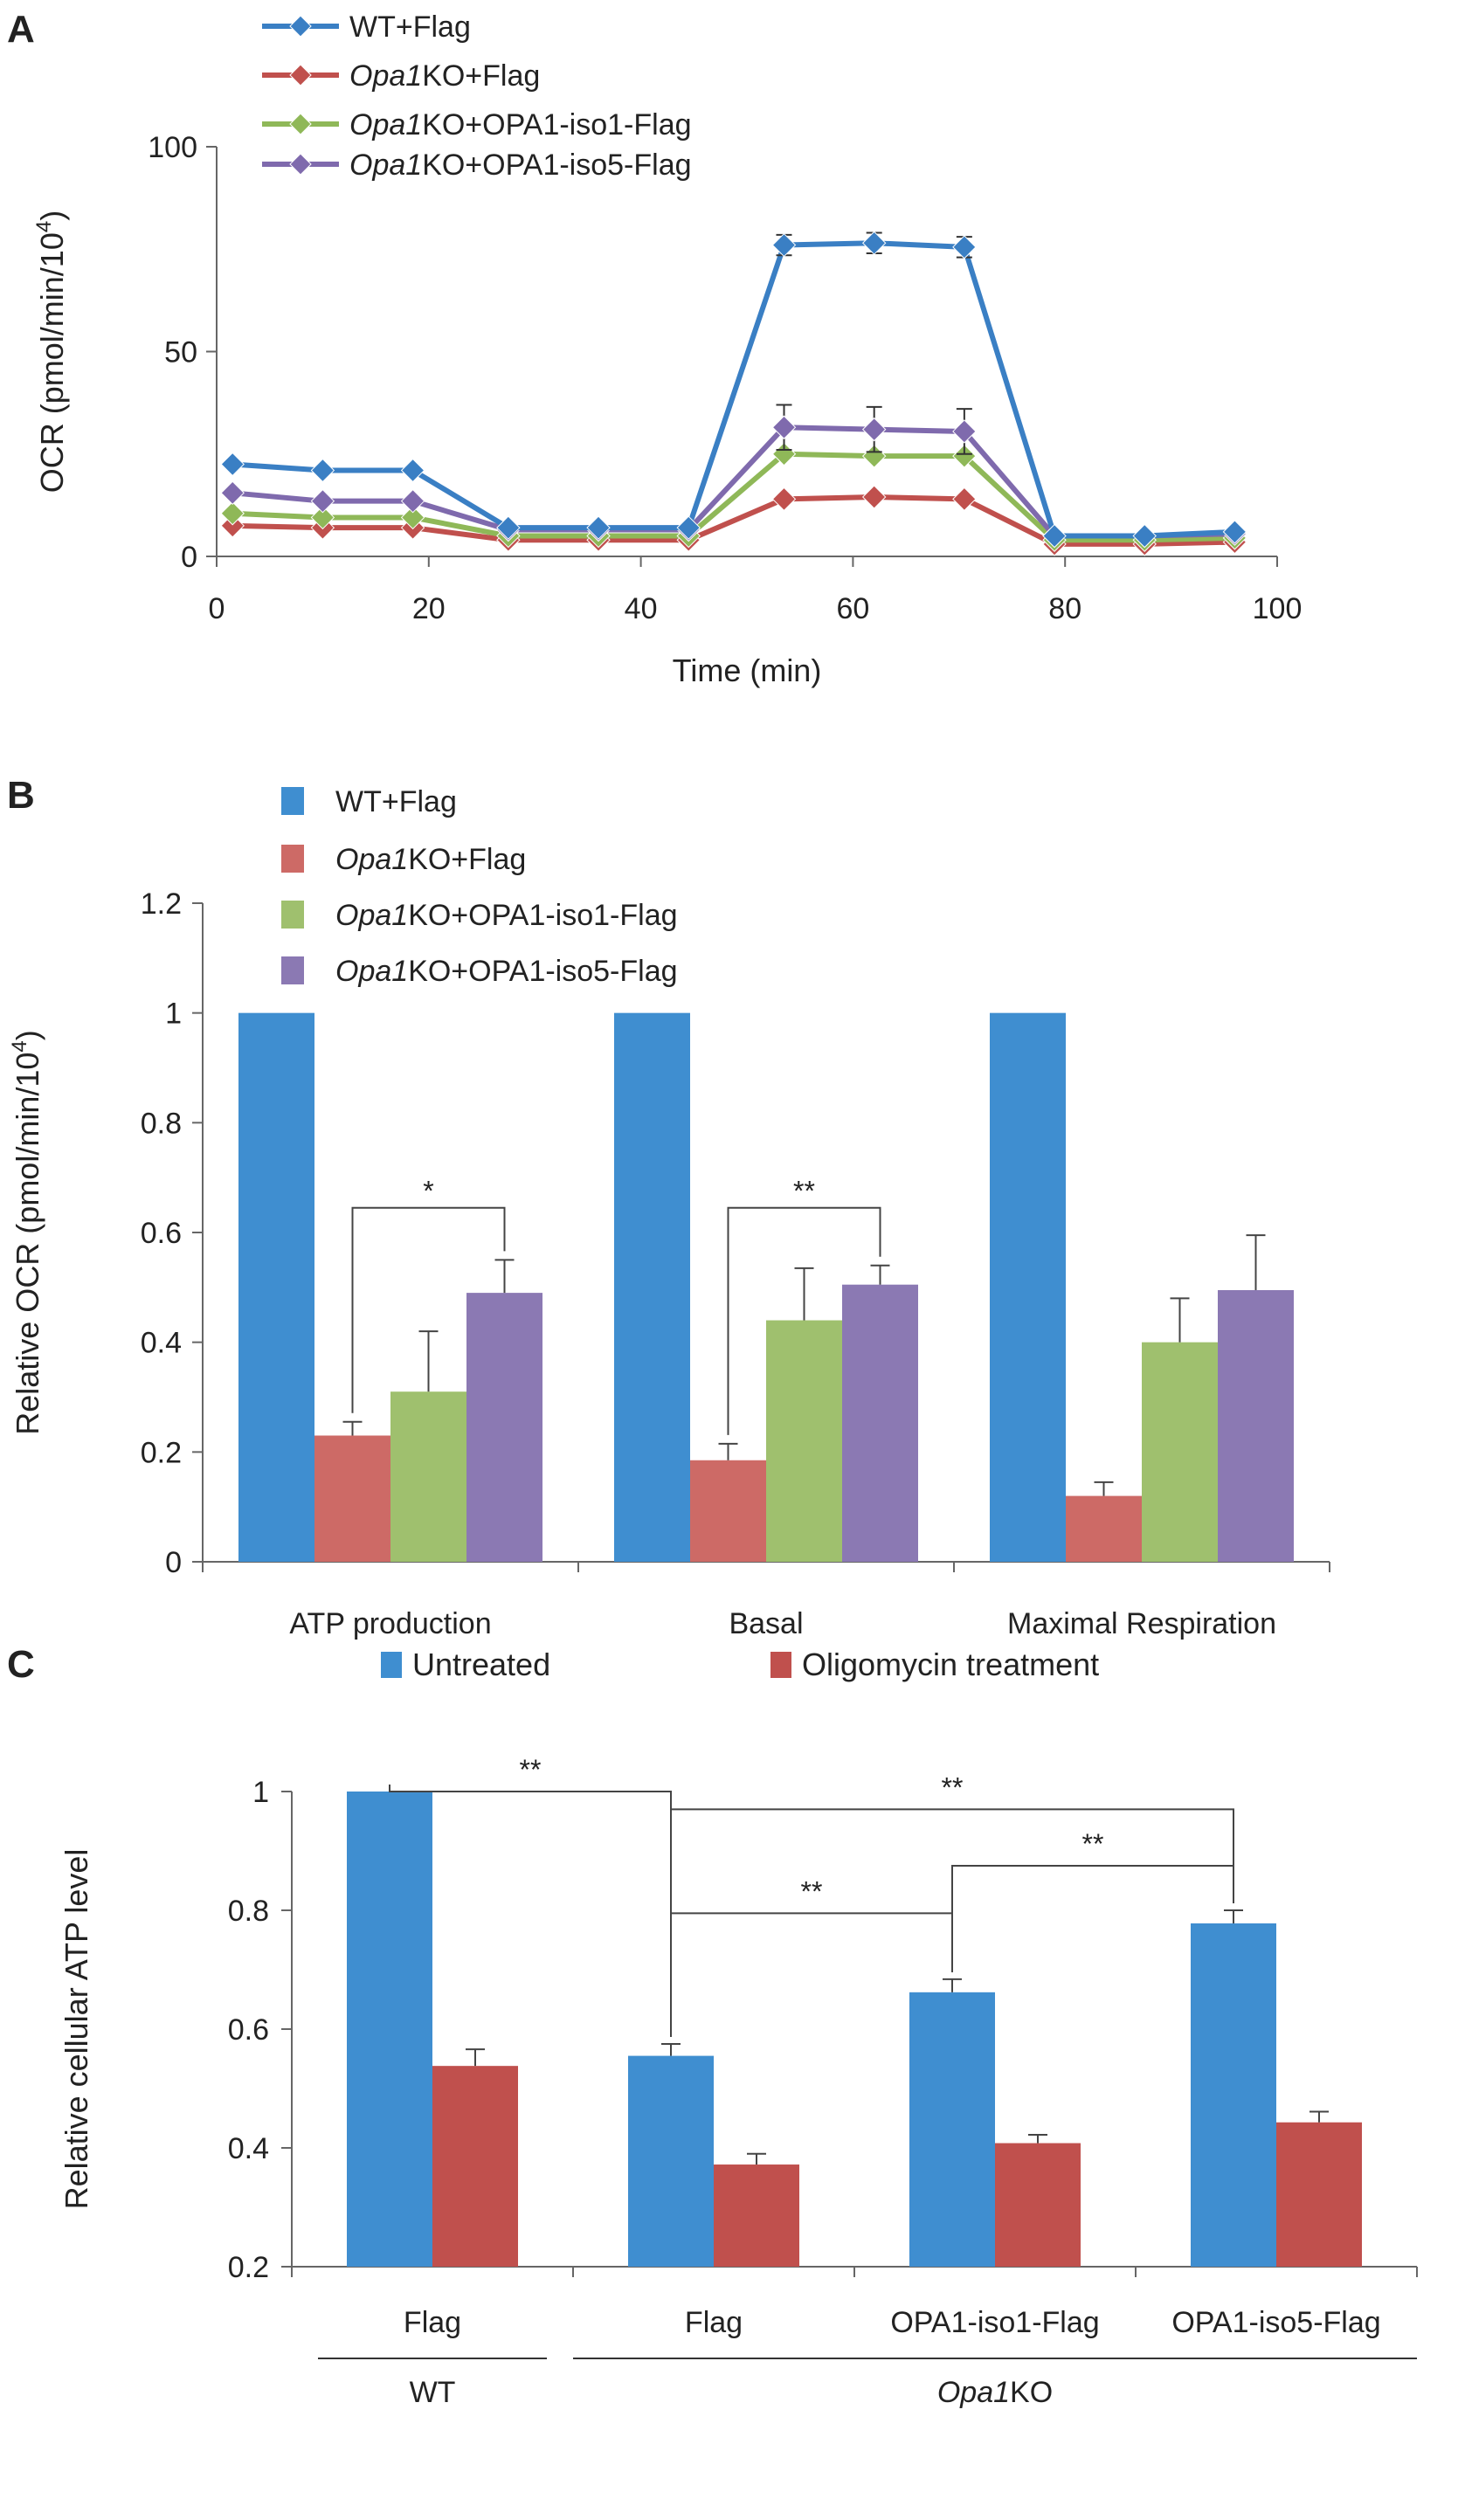 This screenshot has width=1458, height=2520. I want to click on c-group-label-italic: Opa1, so click(974, 2392).